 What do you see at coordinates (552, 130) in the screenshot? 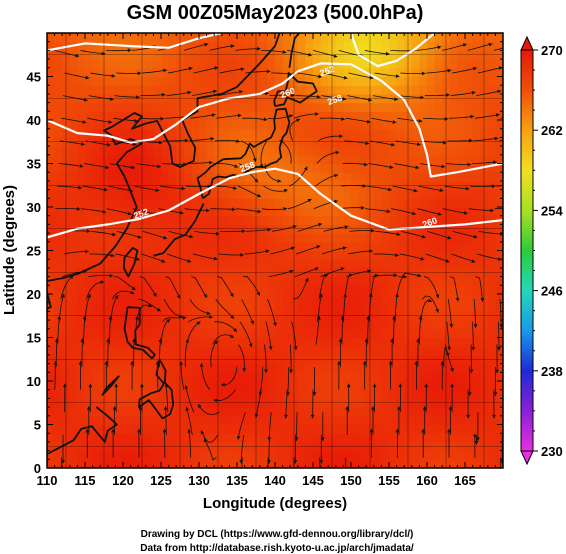
I see `colorbar-tick-label: 262` at bounding box center [552, 130].